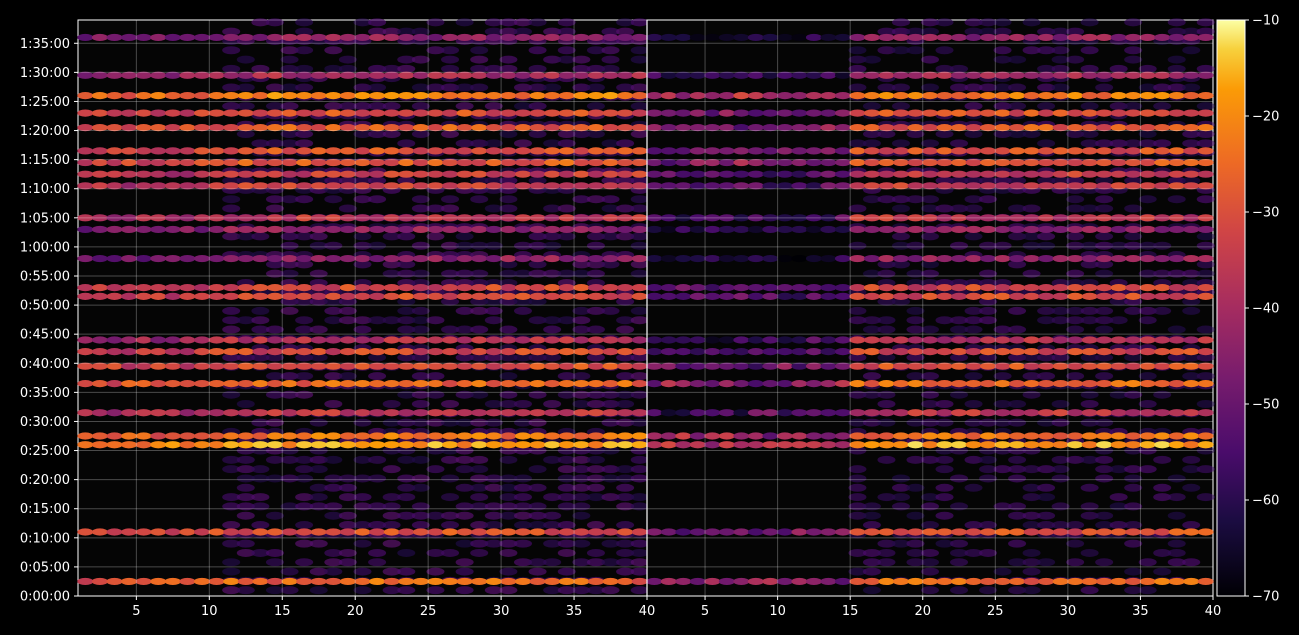  Describe the element at coordinates (1068, 611) in the screenshot. I see `x-tick-label: 30` at that location.